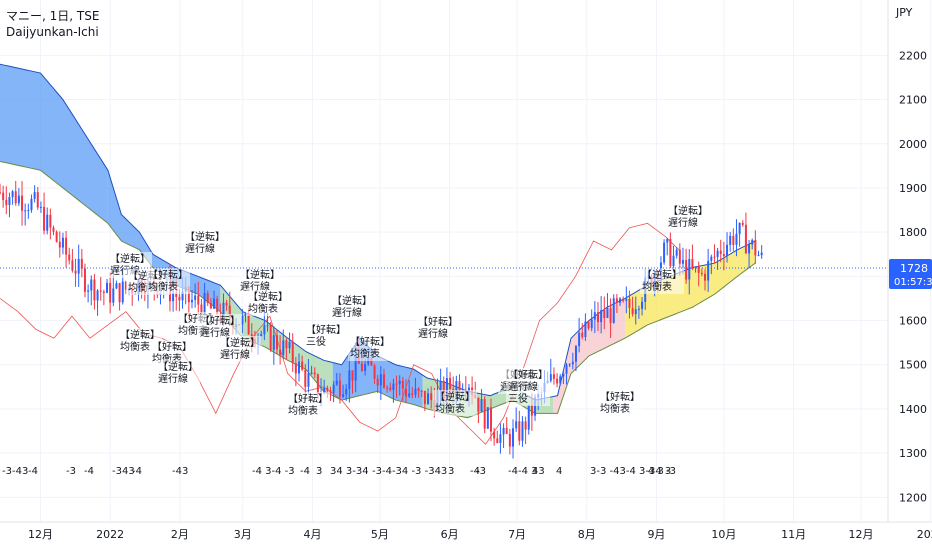 The height and width of the screenshot is (550, 932). Describe the element at coordinates (380, 534) in the screenshot. I see `time-tick-label: 5月` at that location.